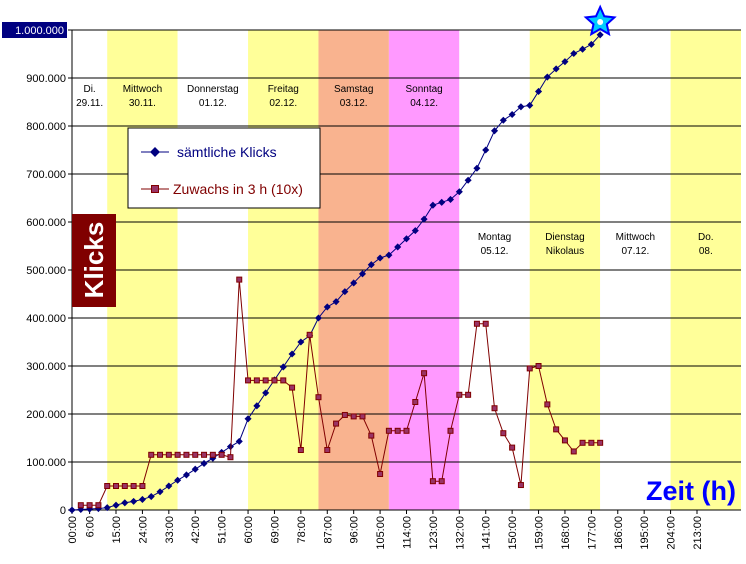 Image resolution: width=746 pixels, height=564 pixels. What do you see at coordinates (592, 533) in the screenshot?
I see `x-tick-label-20: 177:00` at bounding box center [592, 533].